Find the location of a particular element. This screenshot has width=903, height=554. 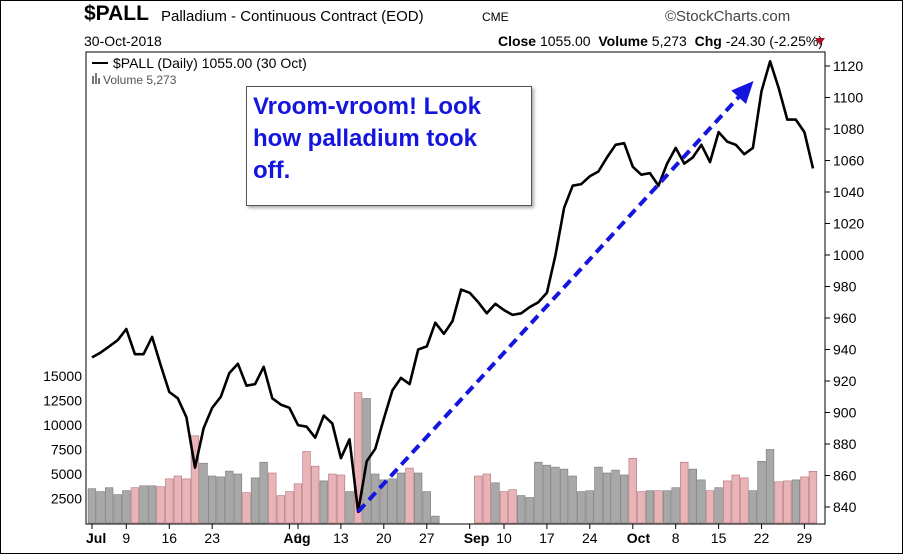

legend-price-label: $PALL (Daily) 1055.00 (30 Oct) is located at coordinates (210, 63).